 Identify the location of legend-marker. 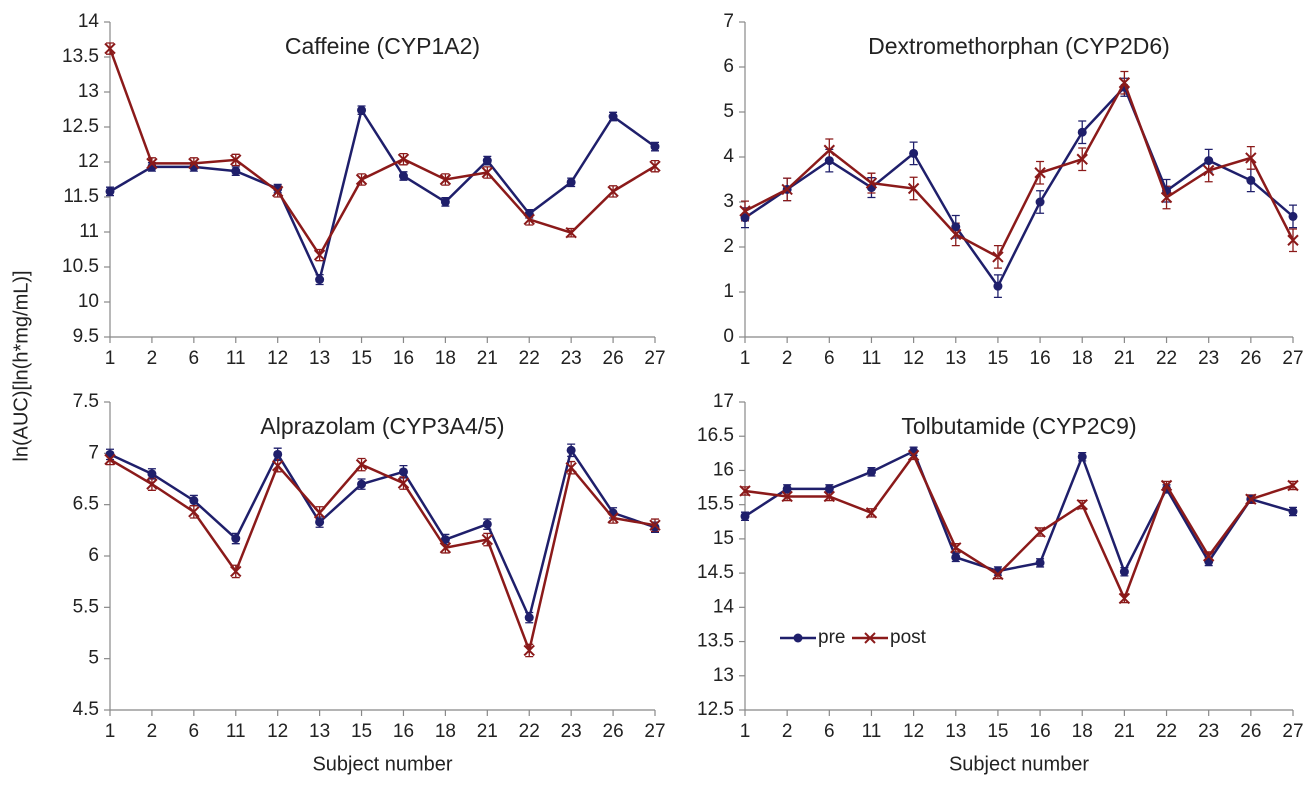
(798, 638).